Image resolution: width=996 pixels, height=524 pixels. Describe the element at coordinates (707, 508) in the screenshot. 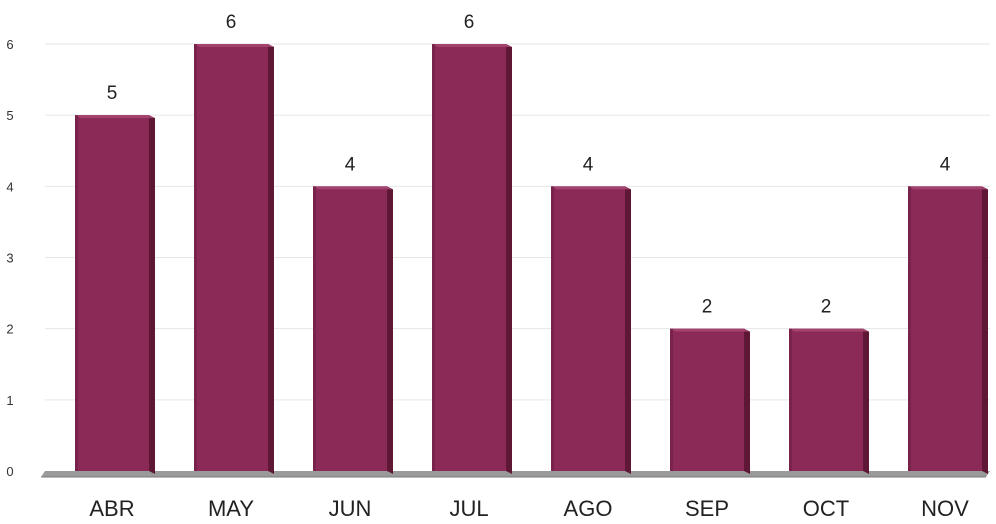

I see `x-label-SEP: SEP` at that location.